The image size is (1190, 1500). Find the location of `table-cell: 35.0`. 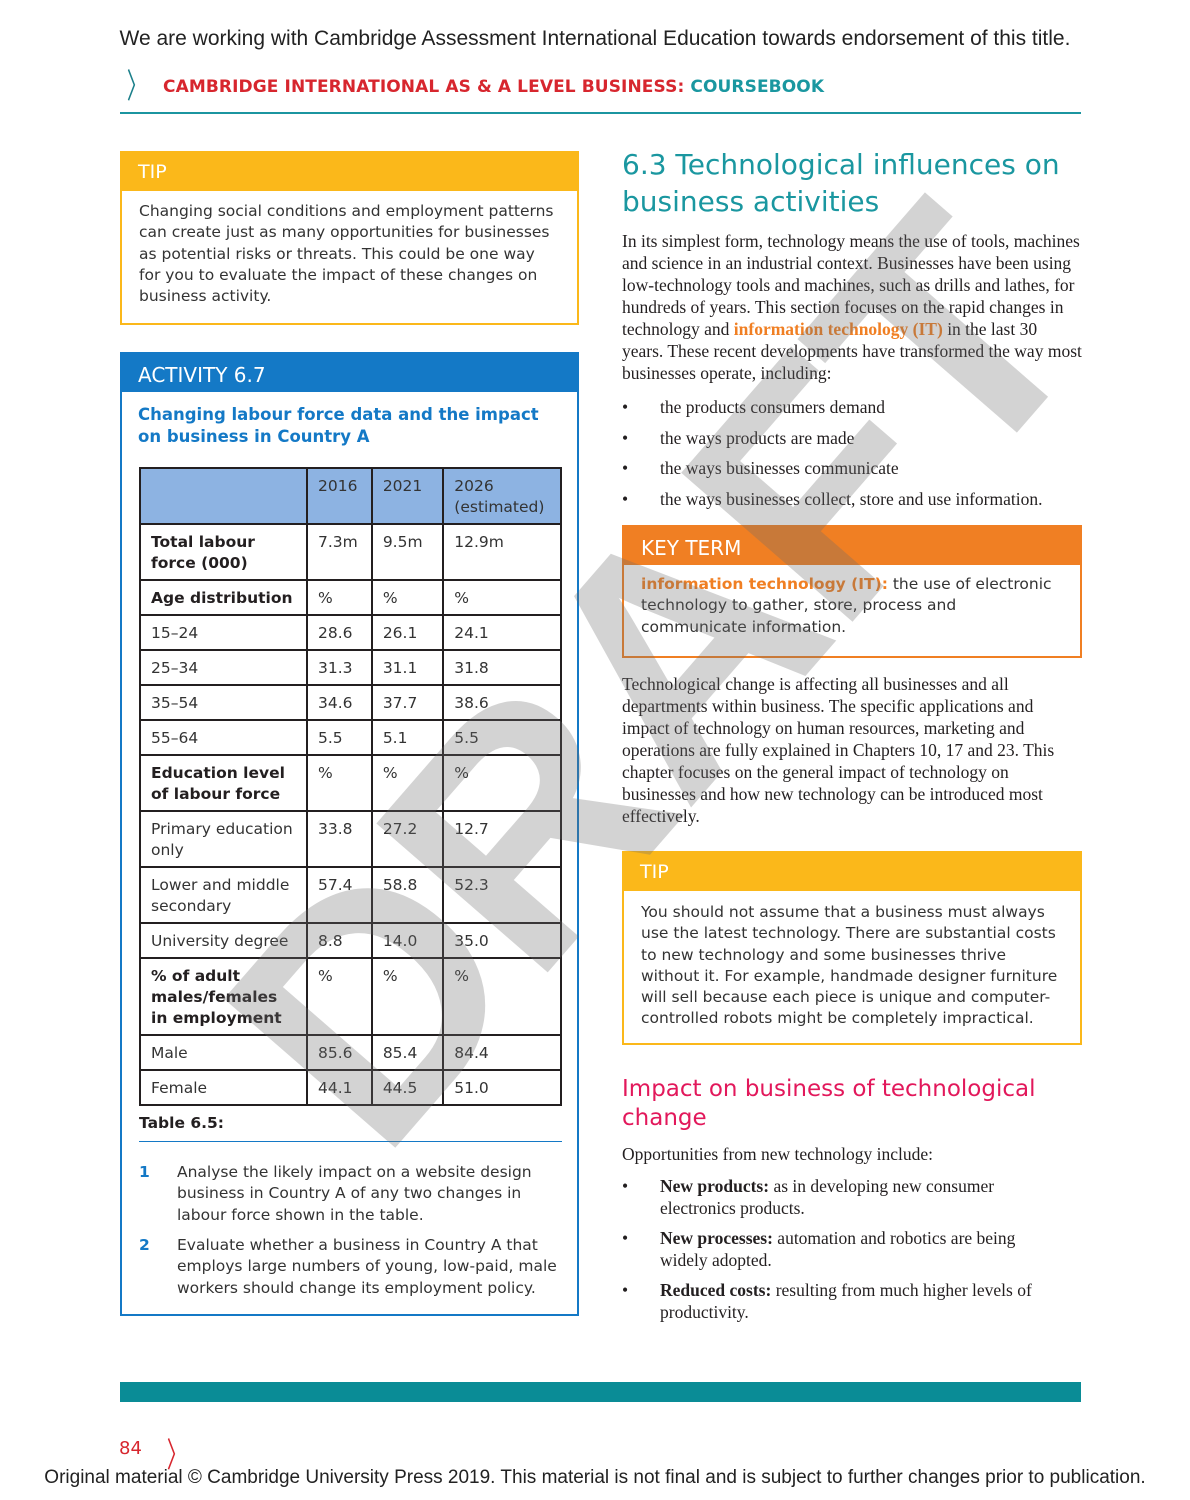

table-cell: 35.0 is located at coordinates (502, 940).